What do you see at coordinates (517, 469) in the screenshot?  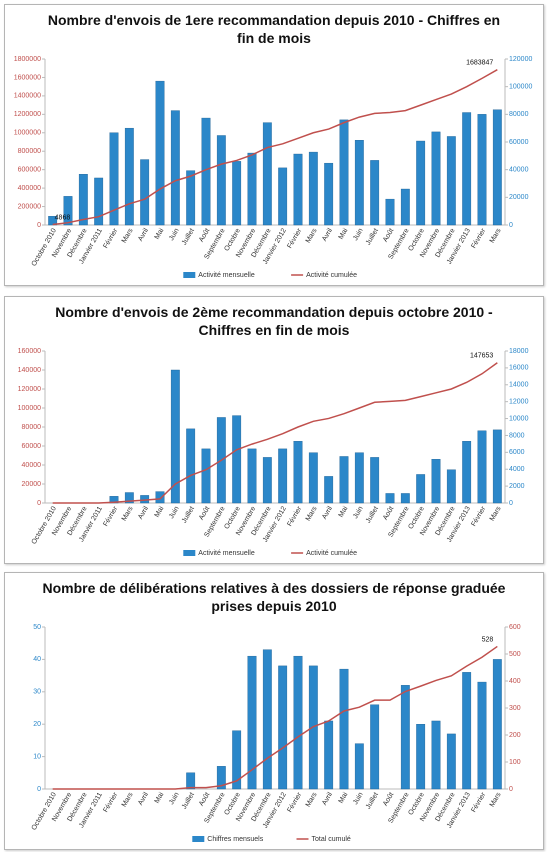 I see `y2-tick-label: 4000` at bounding box center [517, 469].